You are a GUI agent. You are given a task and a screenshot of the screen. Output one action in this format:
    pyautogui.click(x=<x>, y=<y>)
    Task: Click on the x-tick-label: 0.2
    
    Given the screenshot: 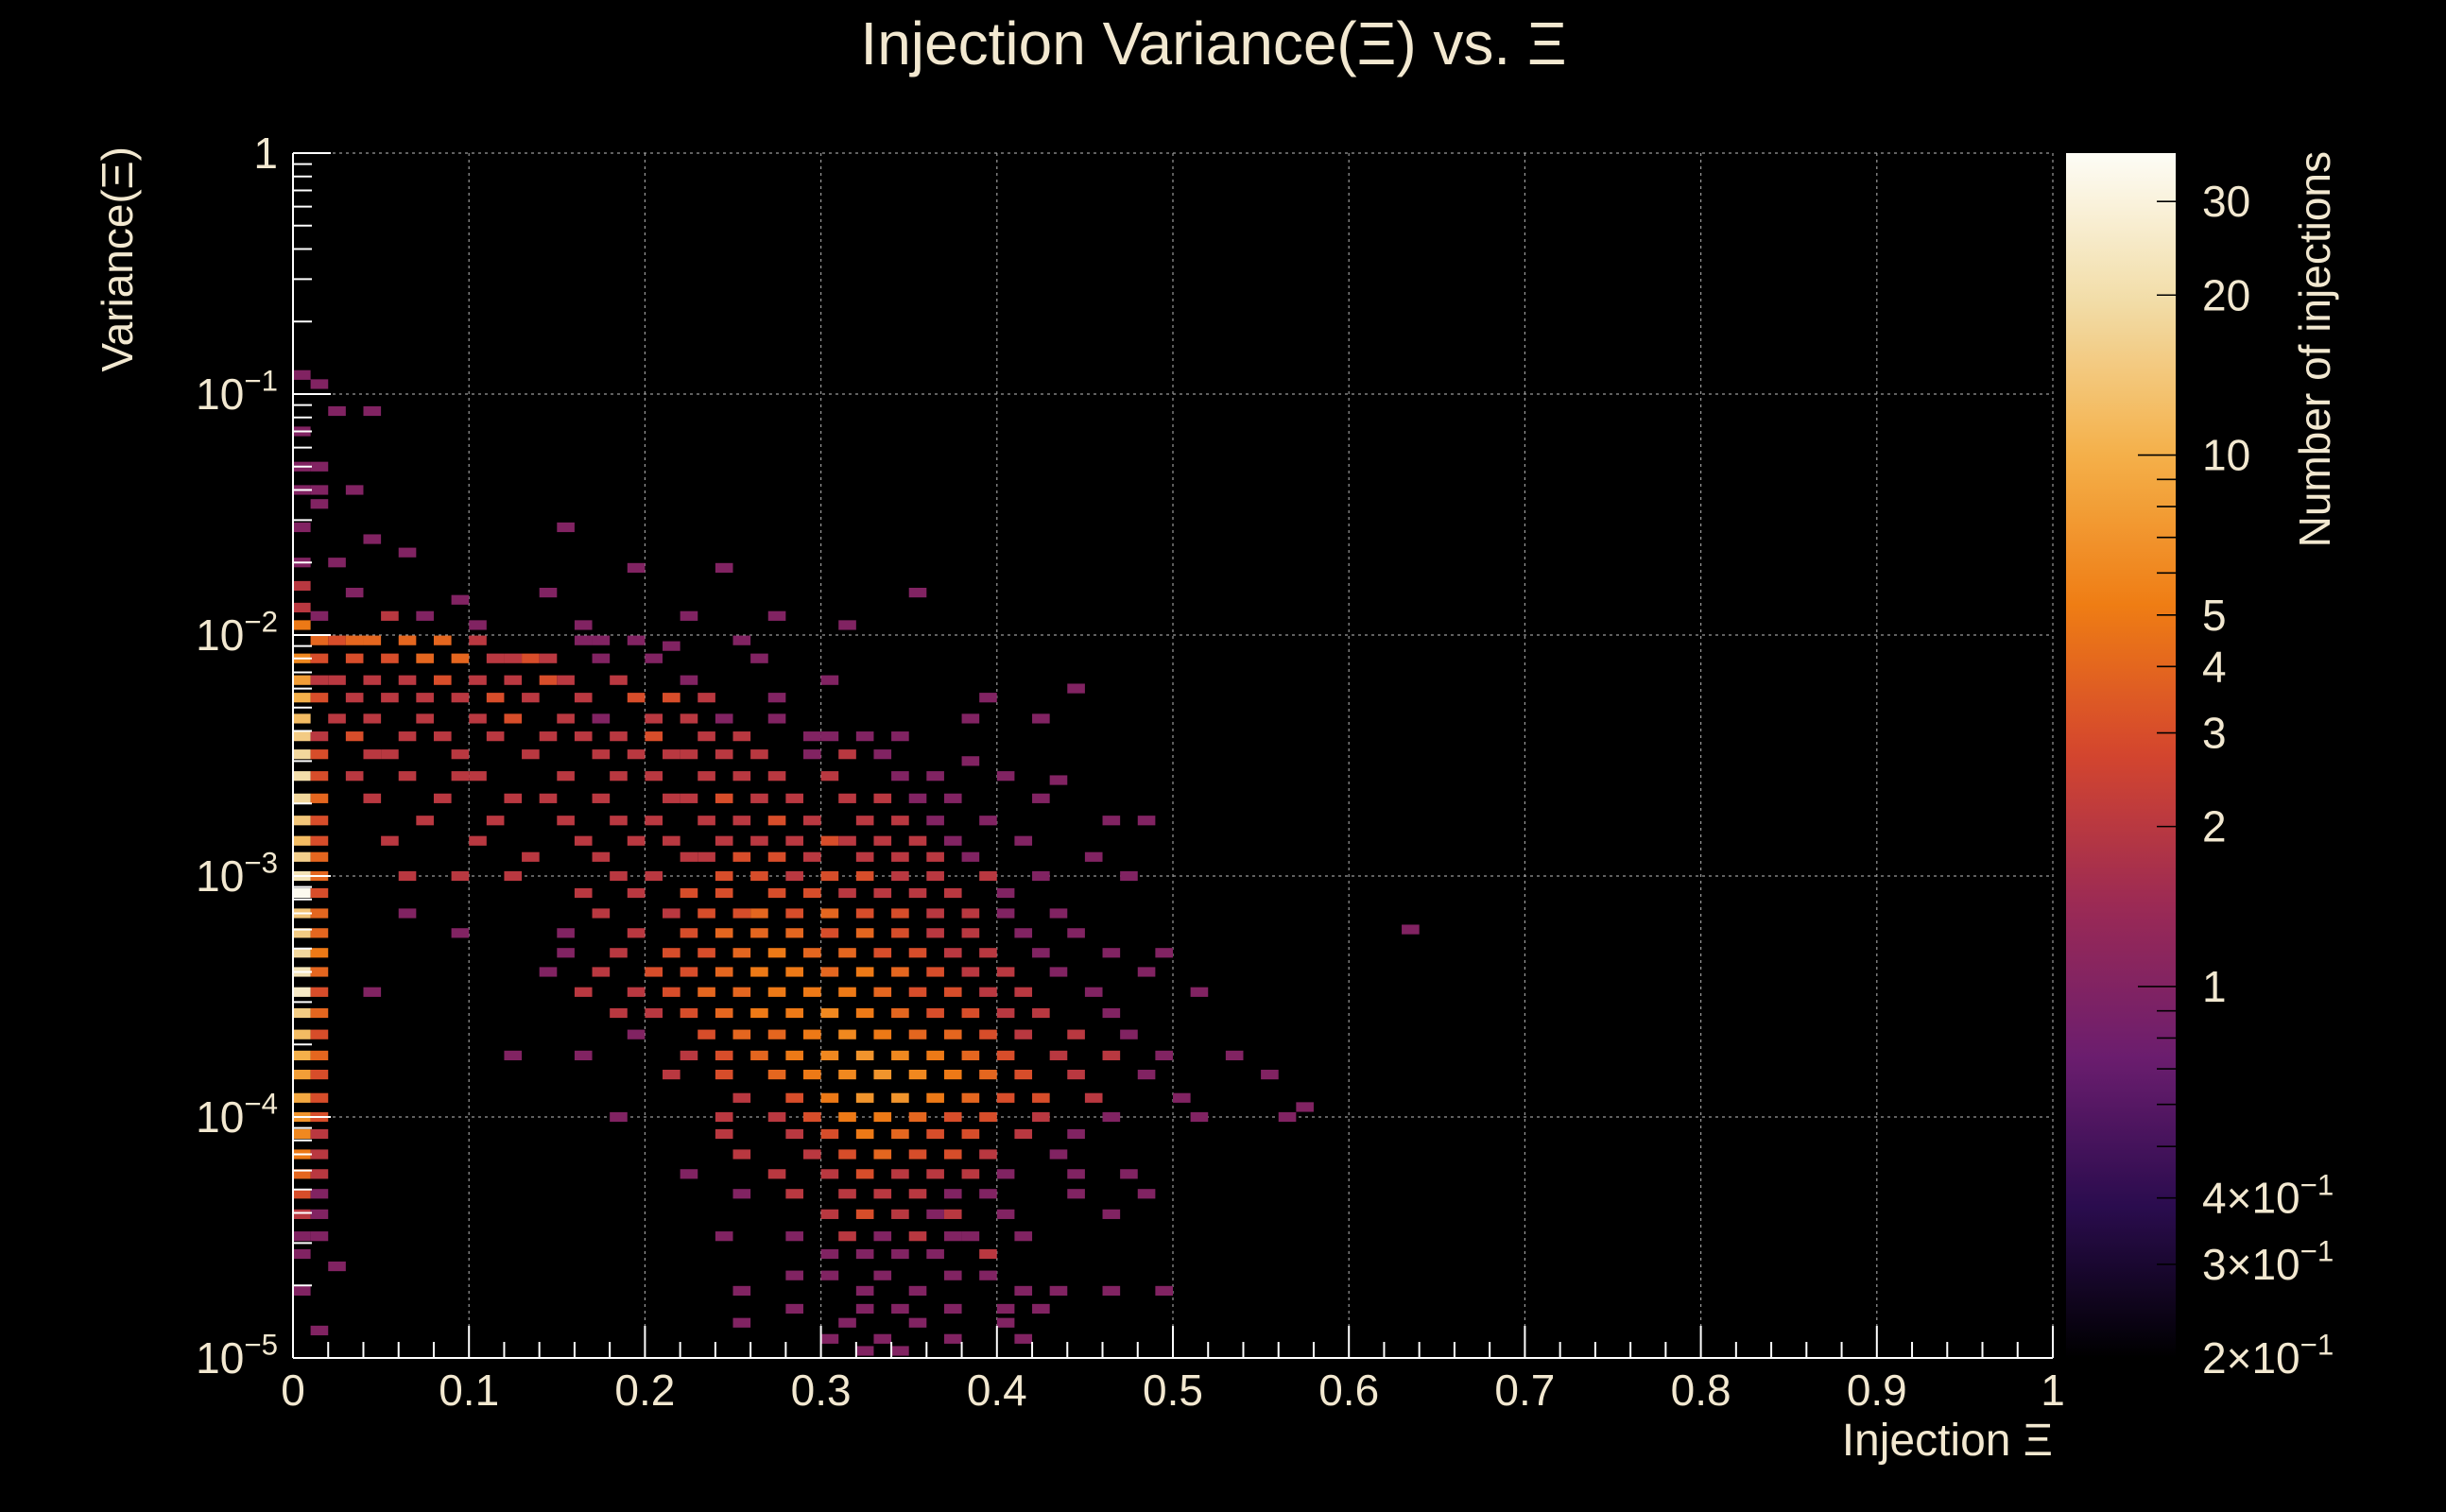 What is the action you would take?
    pyautogui.click(x=644, y=1390)
    